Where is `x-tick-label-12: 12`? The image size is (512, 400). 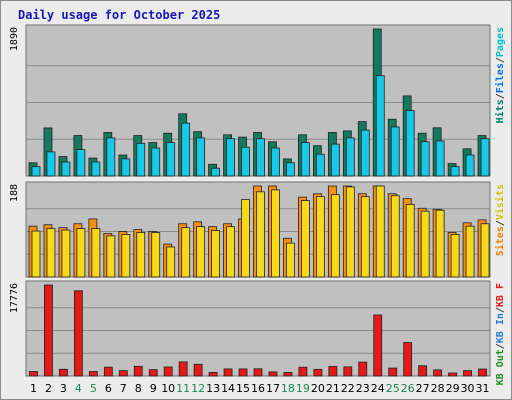
x-tick-label-12: 12 is located at coordinates (198, 388).